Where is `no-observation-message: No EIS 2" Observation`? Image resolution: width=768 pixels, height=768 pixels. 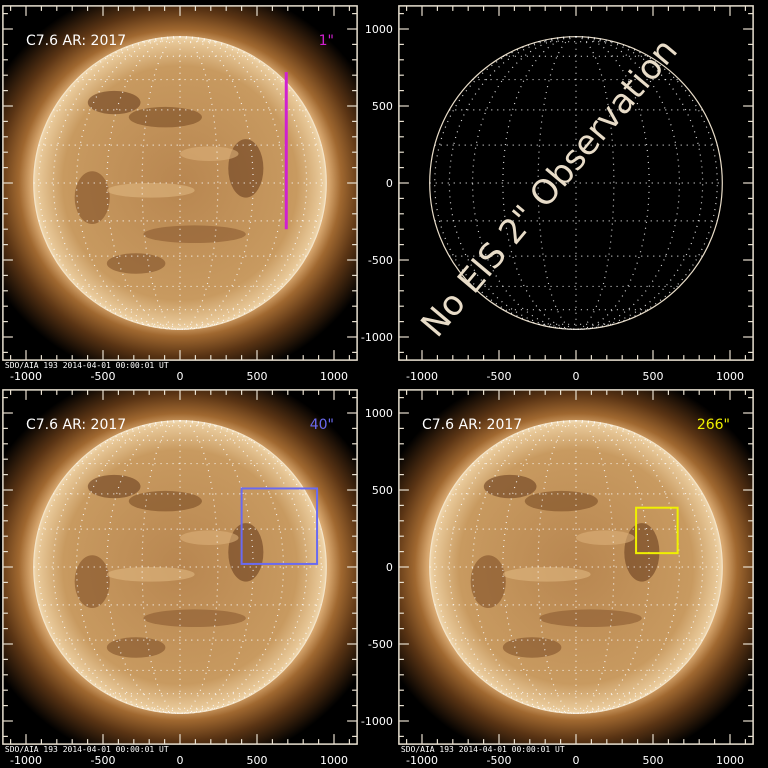
no-observation-message: No EIS 2" Observation is located at coordinates (549, 188).